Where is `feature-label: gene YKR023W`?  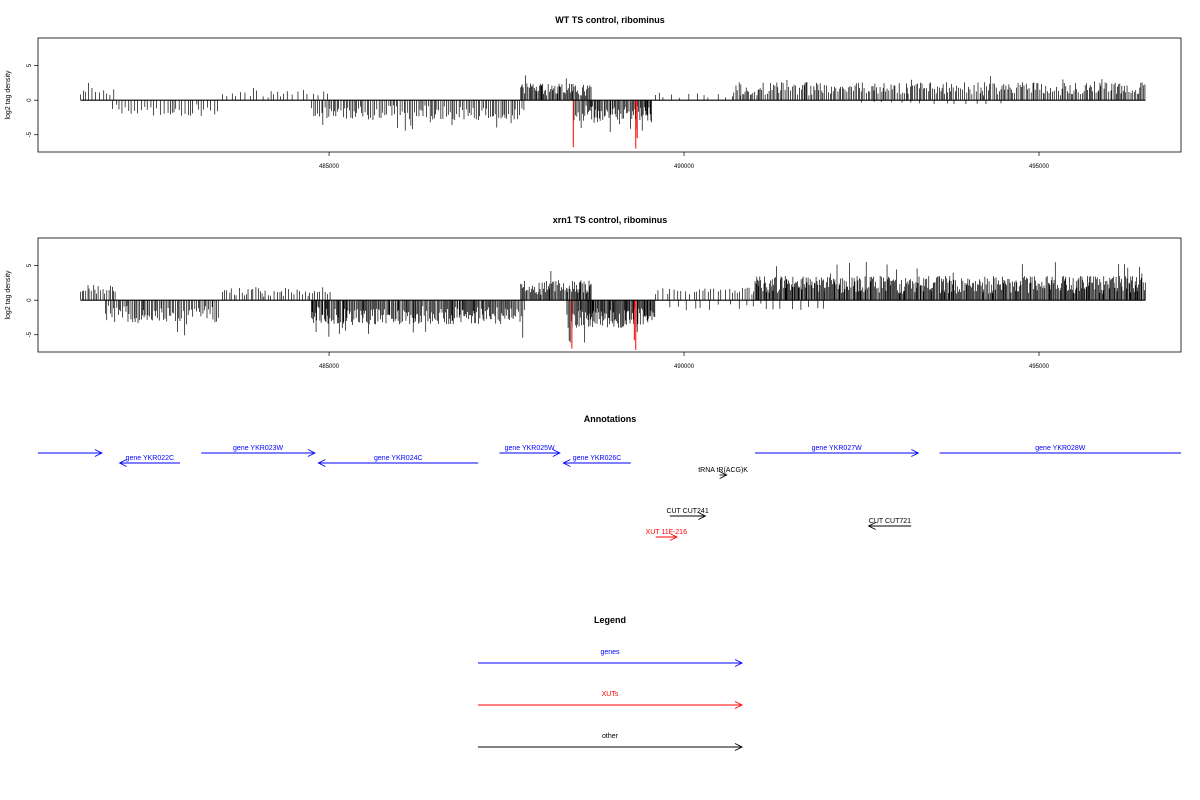
feature-label: gene YKR023W is located at coordinates (258, 448).